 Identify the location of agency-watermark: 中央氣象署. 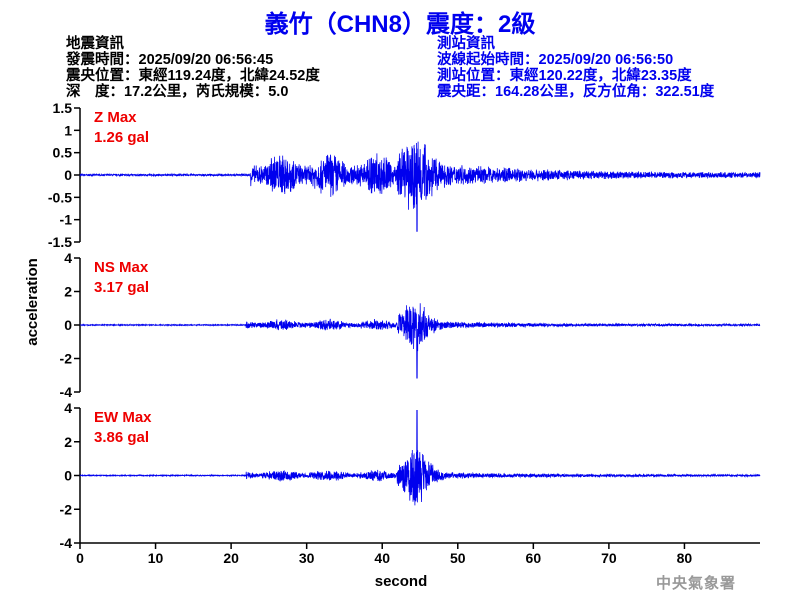
(696, 583).